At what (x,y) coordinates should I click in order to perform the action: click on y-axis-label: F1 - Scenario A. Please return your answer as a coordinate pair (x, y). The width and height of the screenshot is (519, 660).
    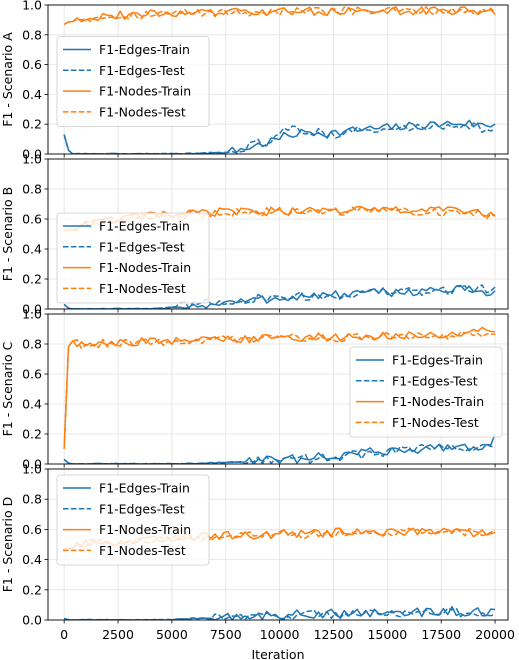
    Looking at the image, I should click on (7, 79).